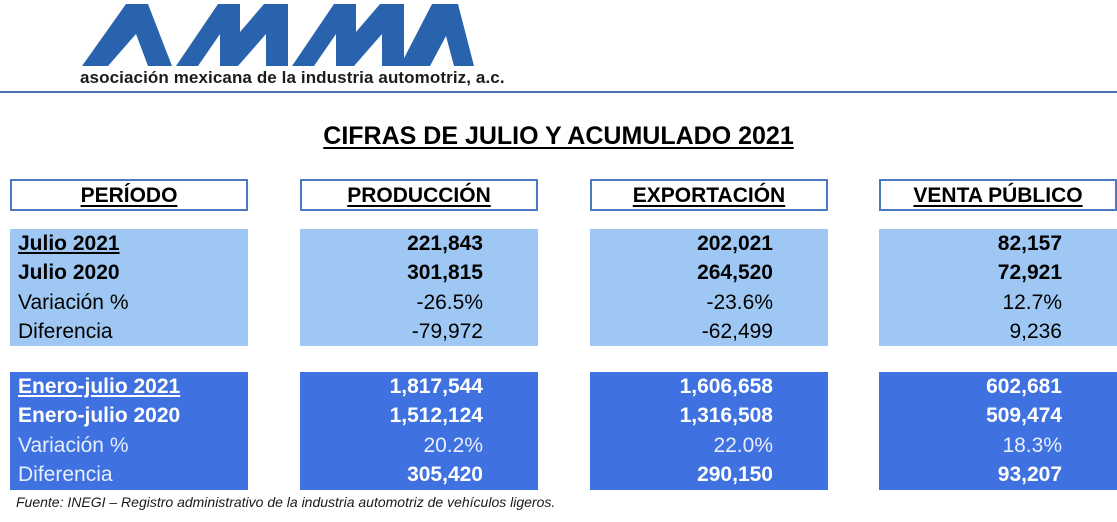  Describe the element at coordinates (743, 445) in the screenshot. I see `value-cell: 22.0%` at that location.